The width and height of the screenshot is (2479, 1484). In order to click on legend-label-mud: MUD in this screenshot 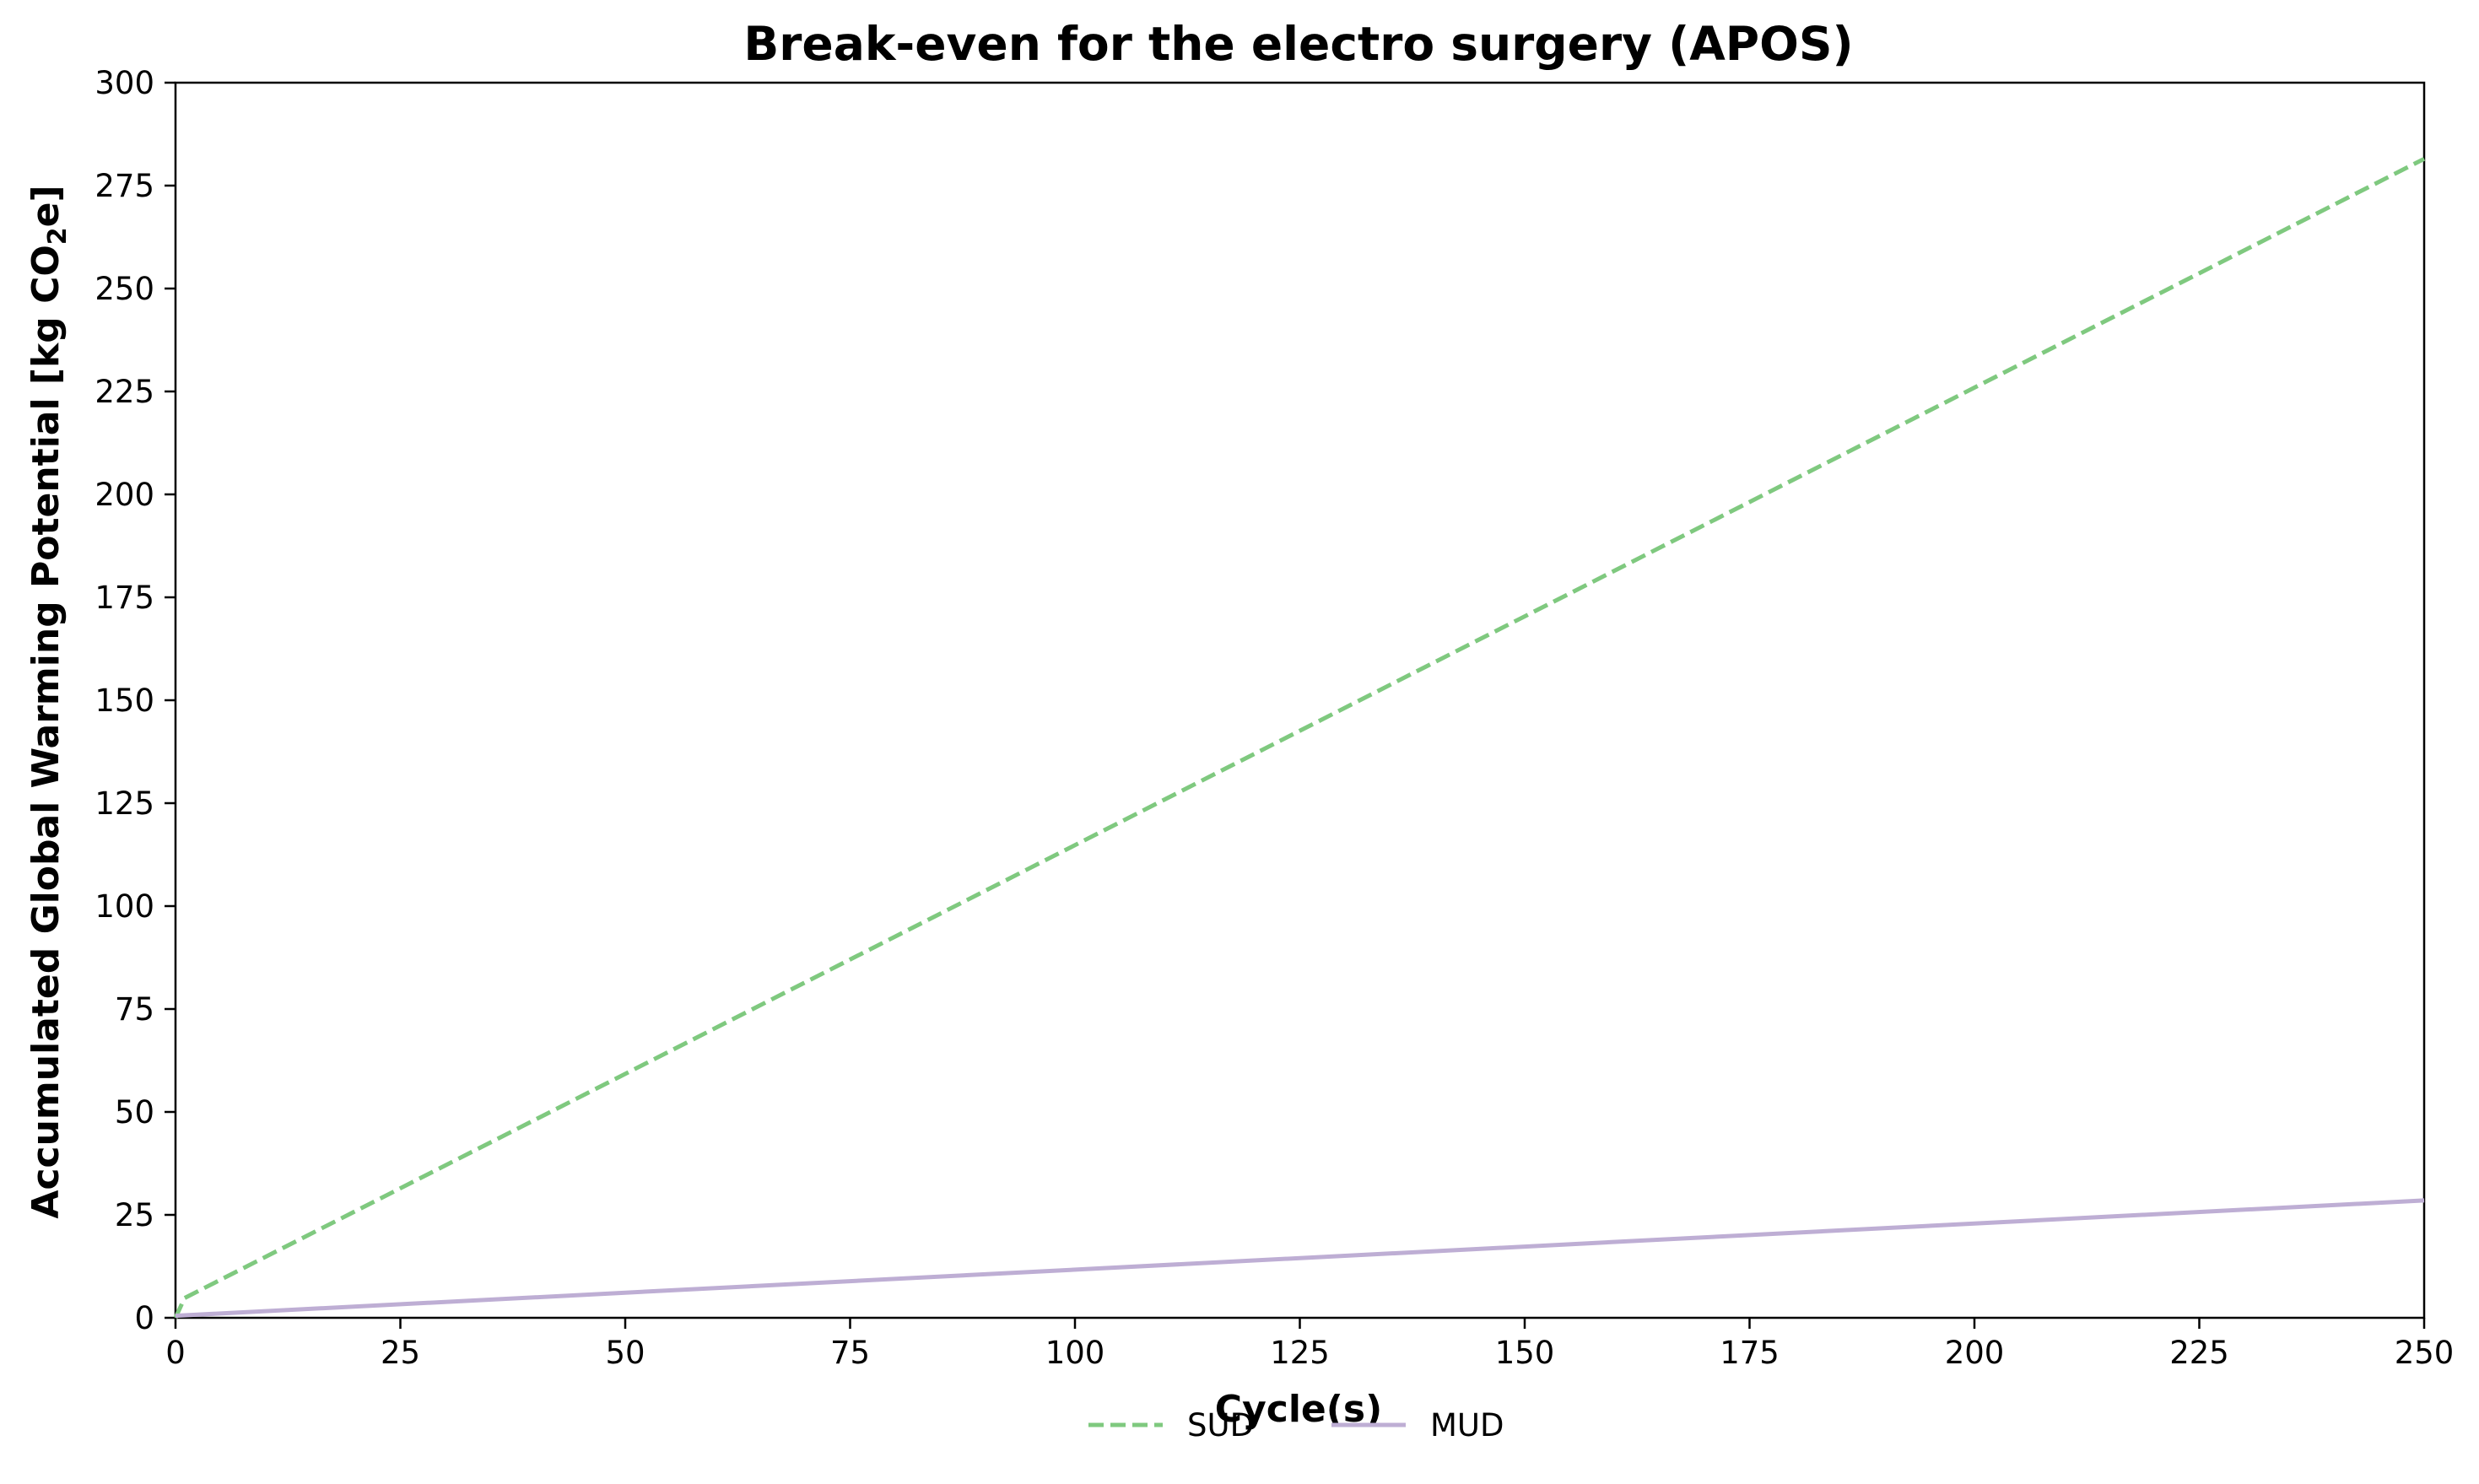, I will do `click(1467, 1425)`.